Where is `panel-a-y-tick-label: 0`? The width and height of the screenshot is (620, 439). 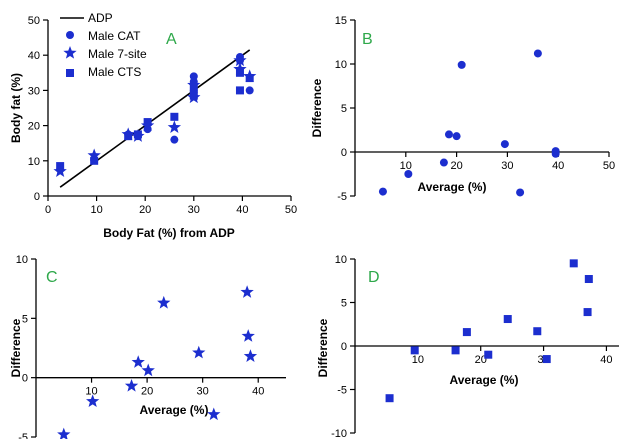 panel-a-y-tick-label: 0 is located at coordinates (37, 197).